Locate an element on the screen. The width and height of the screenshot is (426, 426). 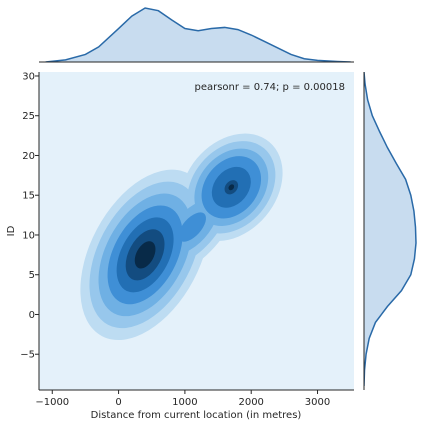
pearson-annotation: pearsonr = 0.74; p = 0.00018 is located at coordinates (269, 87).